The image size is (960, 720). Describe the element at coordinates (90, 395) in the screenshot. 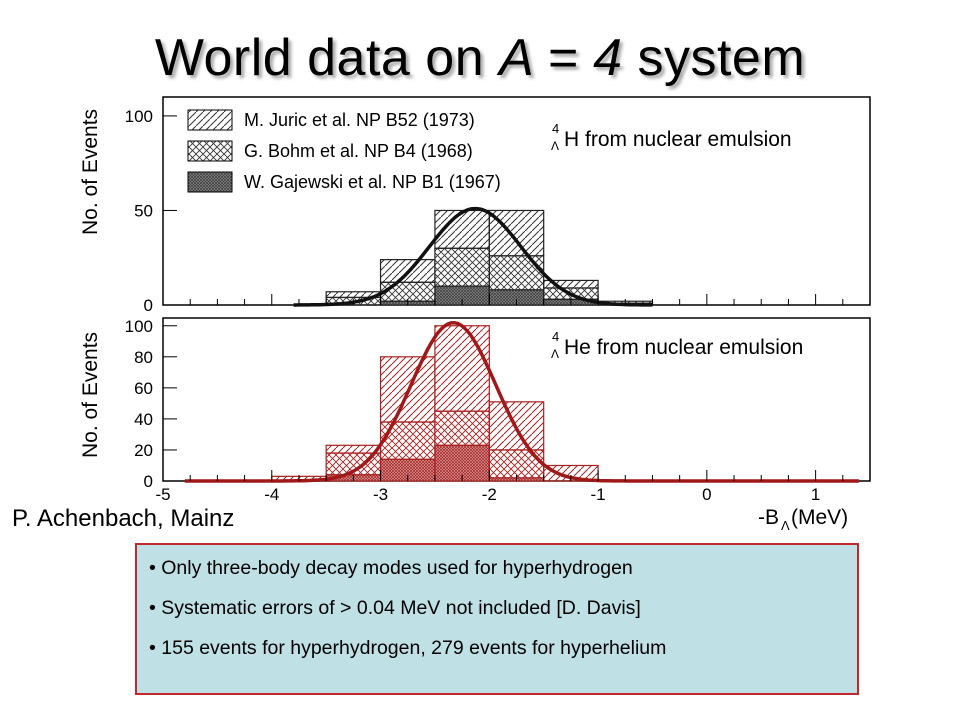

I see `bottom-y-axis-label: No. of Events` at that location.